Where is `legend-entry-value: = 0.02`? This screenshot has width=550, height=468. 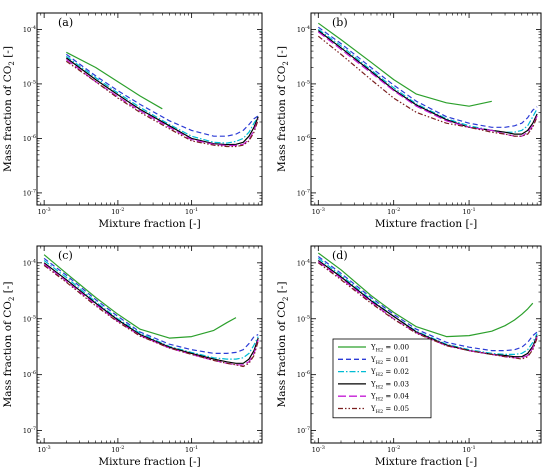 legend-entry-value: = 0.02 is located at coordinates (396, 372).